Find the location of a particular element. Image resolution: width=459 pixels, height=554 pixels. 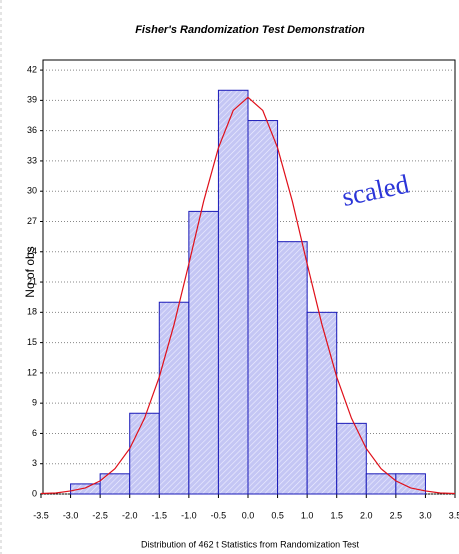

y-tick-label: 12 is located at coordinates (32, 372).